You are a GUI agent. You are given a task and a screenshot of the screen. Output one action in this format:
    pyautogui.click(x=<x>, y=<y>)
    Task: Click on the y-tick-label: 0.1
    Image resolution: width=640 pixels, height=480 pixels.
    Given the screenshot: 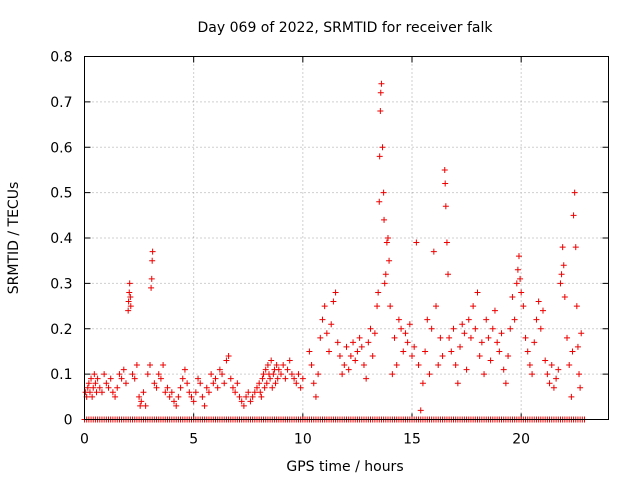 What is the action you would take?
    pyautogui.click(x=61, y=375)
    